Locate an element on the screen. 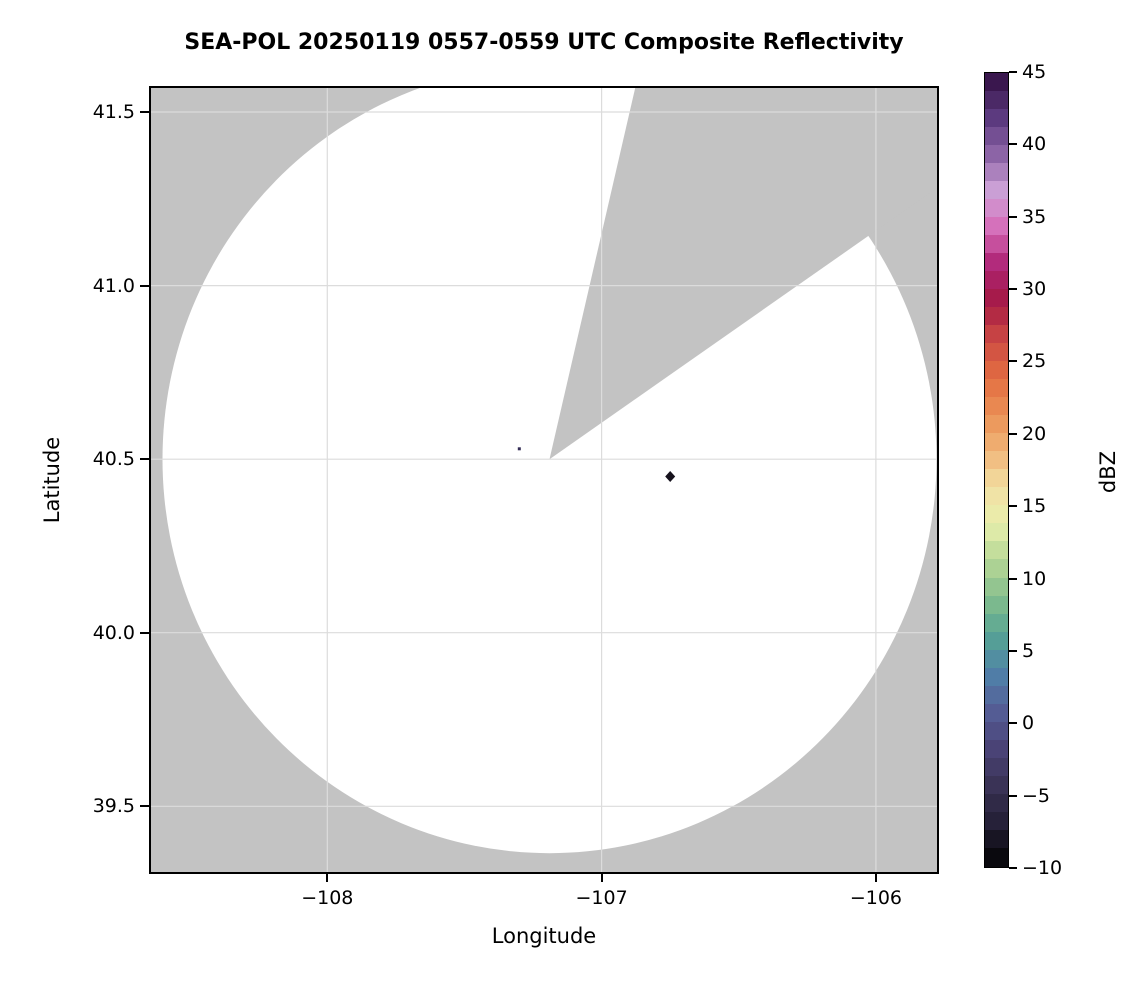  x-tick-label: −106 is located at coordinates (875, 898).